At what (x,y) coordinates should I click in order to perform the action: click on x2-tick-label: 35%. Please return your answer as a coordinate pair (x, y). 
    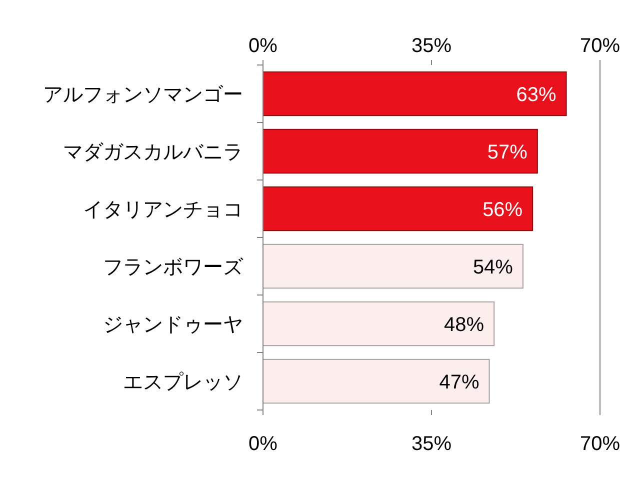
    Looking at the image, I should click on (431, 444).